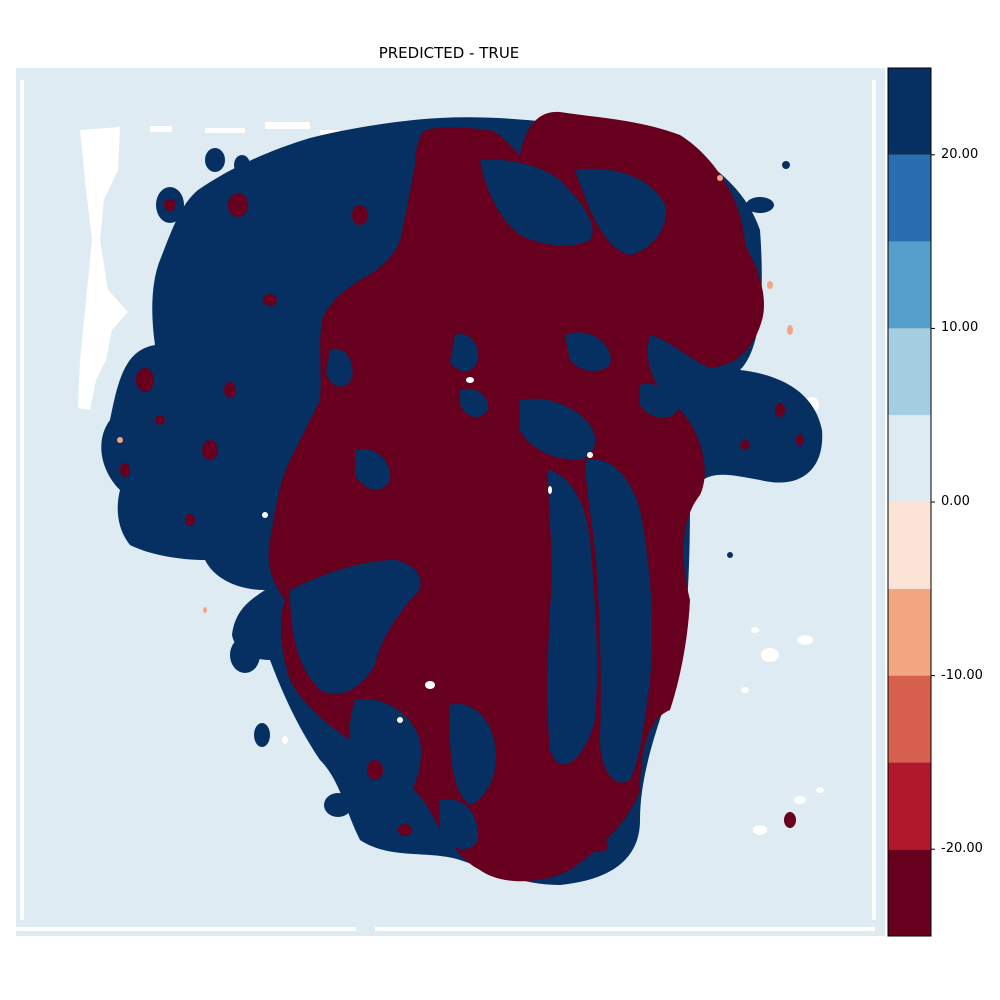 The width and height of the screenshot is (1000, 1000). Describe the element at coordinates (955, 501) in the screenshot. I see `colorbar-tick-label: 0.00` at that location.